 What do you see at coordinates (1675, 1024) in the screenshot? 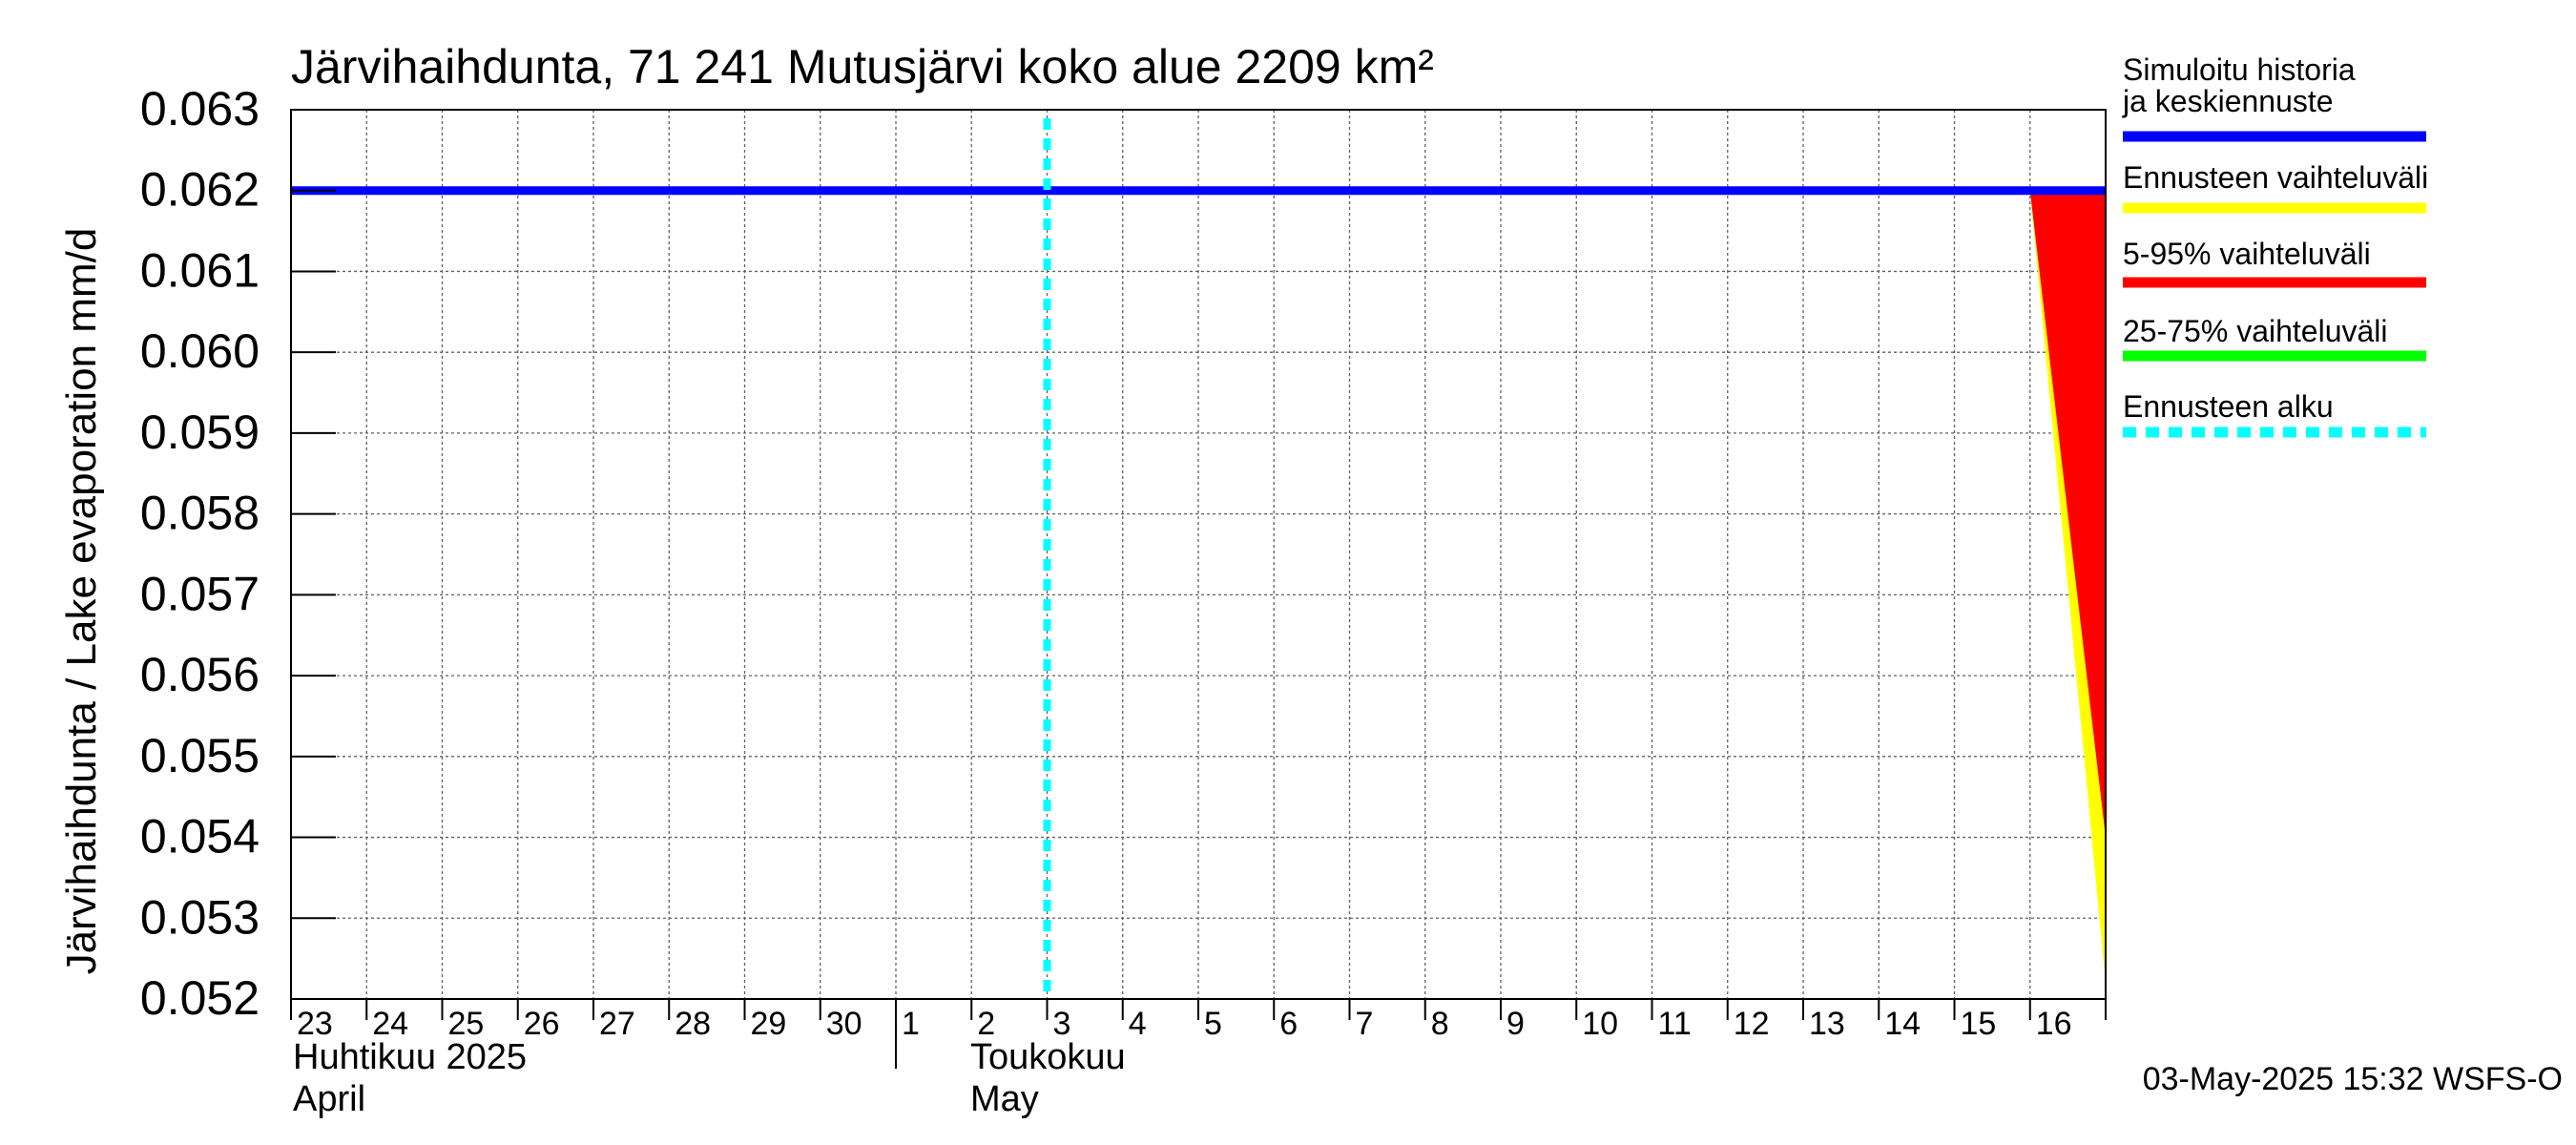
I see `x-tick-label: 11` at bounding box center [1675, 1024].